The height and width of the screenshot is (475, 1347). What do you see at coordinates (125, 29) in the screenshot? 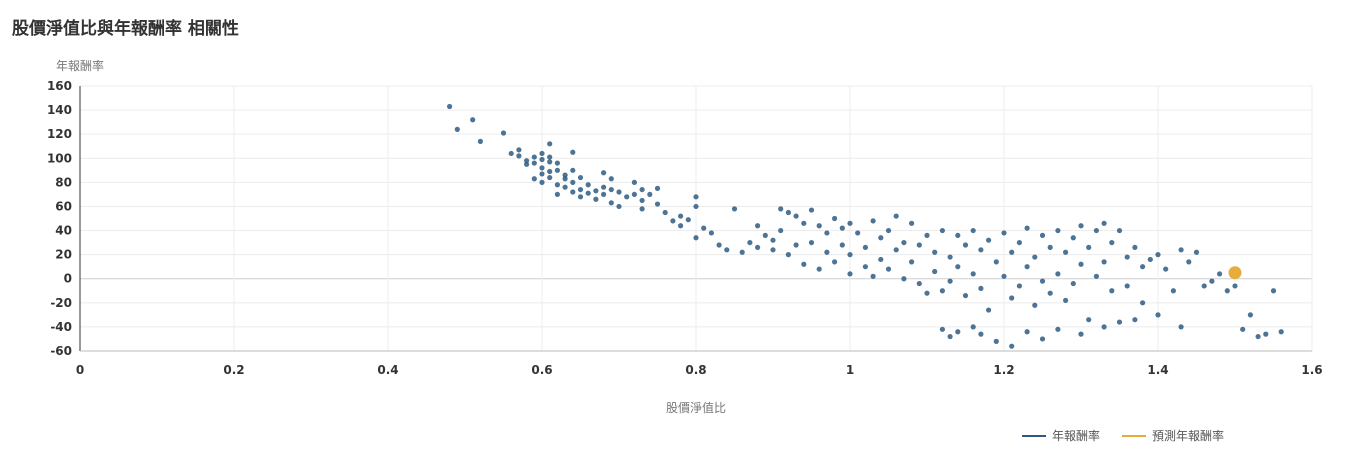
I see `chart-title: 股價淨值比與年報酬率 相關性` at bounding box center [125, 29].